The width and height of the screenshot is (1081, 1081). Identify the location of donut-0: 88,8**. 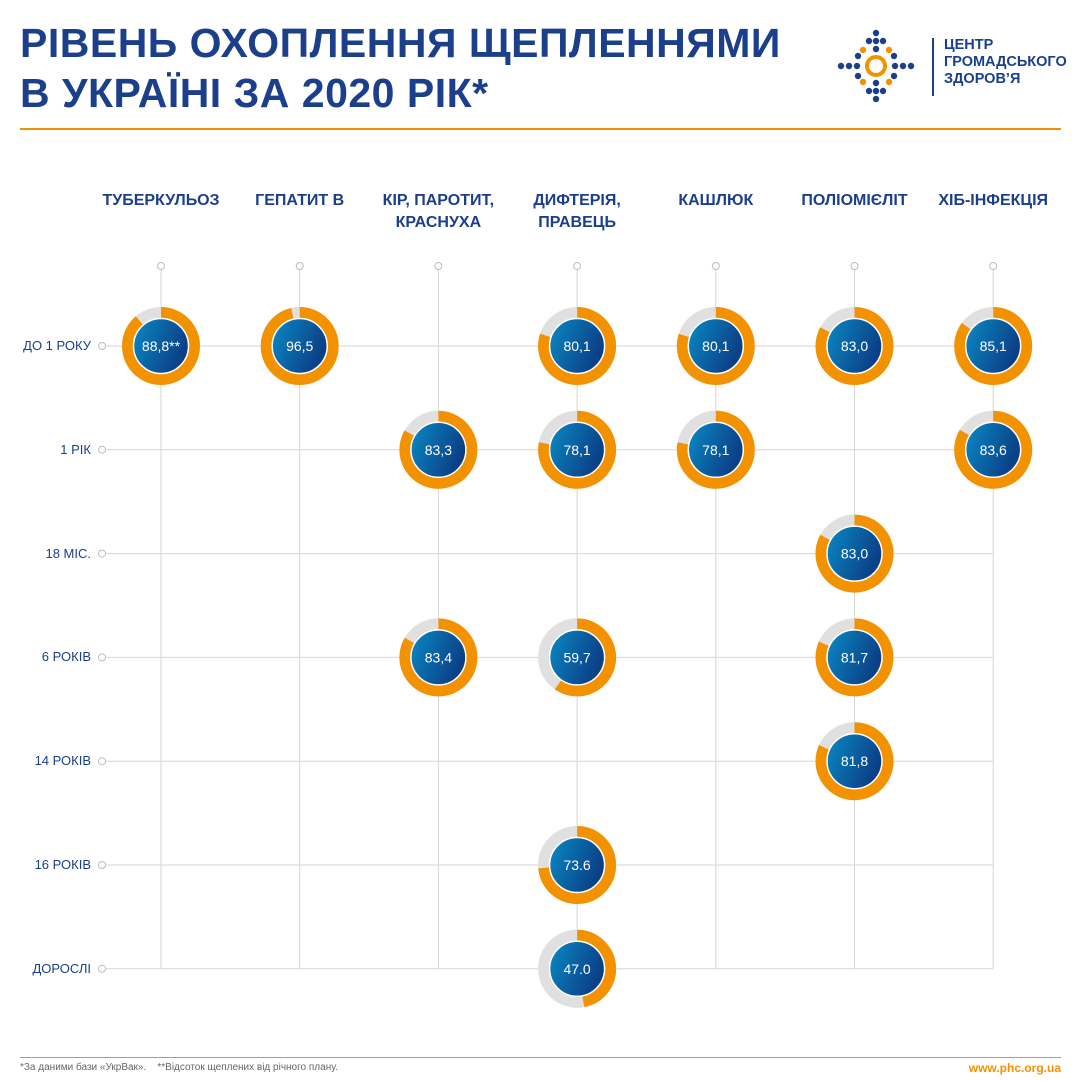
(161, 346).